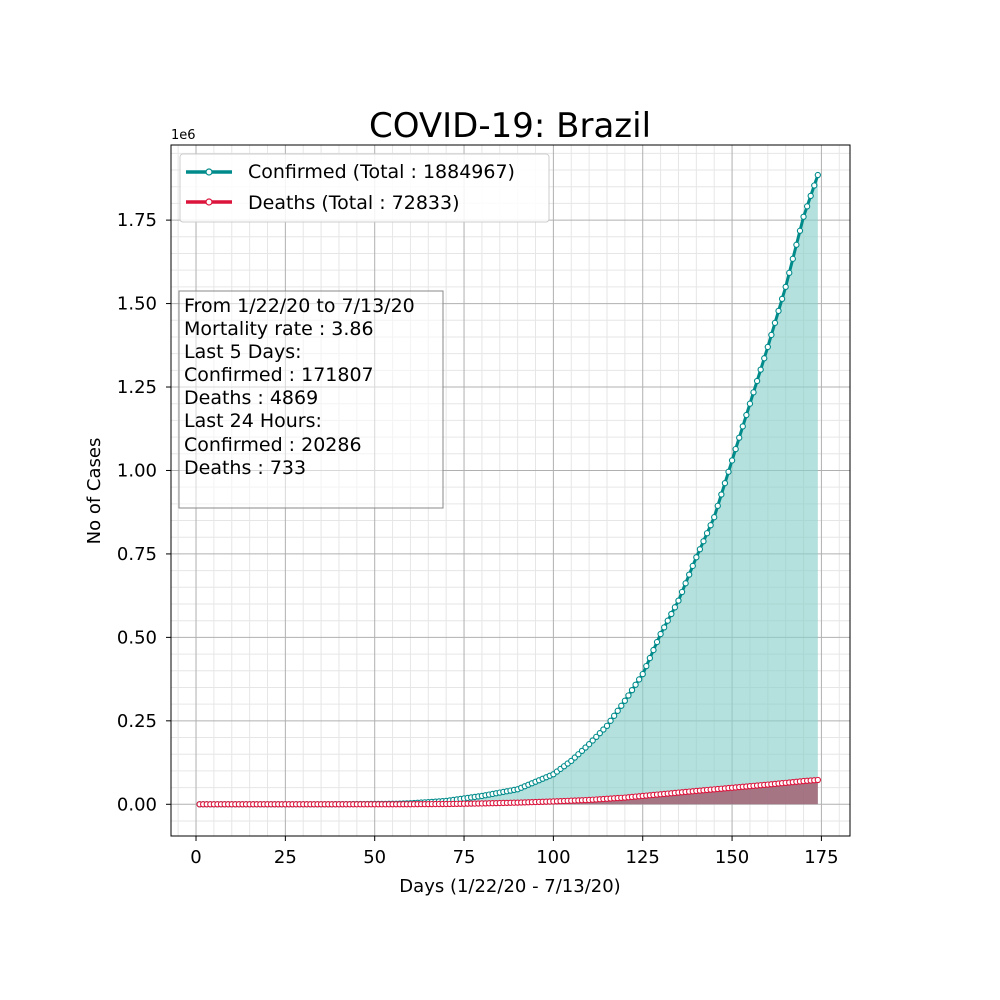 The height and width of the screenshot is (1000, 1000). Describe the element at coordinates (251, 398) in the screenshot. I see `info-line-5day-deaths: Deaths : 4869` at that location.